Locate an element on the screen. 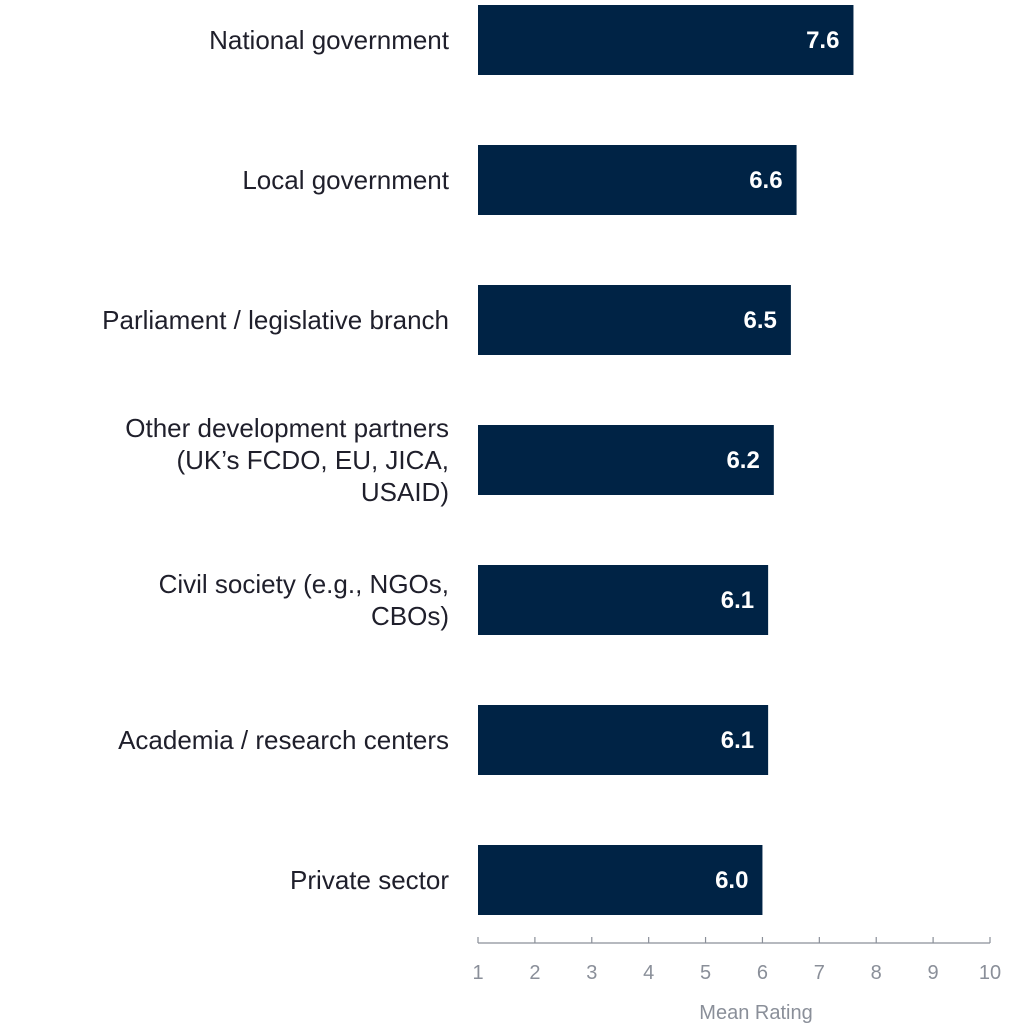  x-tick-label: 6 is located at coordinates (762, 973).